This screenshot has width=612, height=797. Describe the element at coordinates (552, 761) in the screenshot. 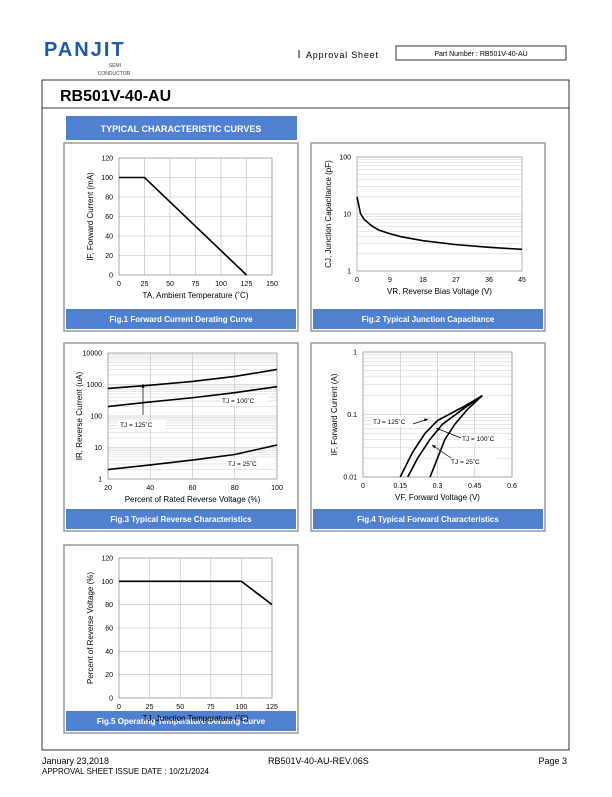

I see `footer-page: Page 3` at that location.